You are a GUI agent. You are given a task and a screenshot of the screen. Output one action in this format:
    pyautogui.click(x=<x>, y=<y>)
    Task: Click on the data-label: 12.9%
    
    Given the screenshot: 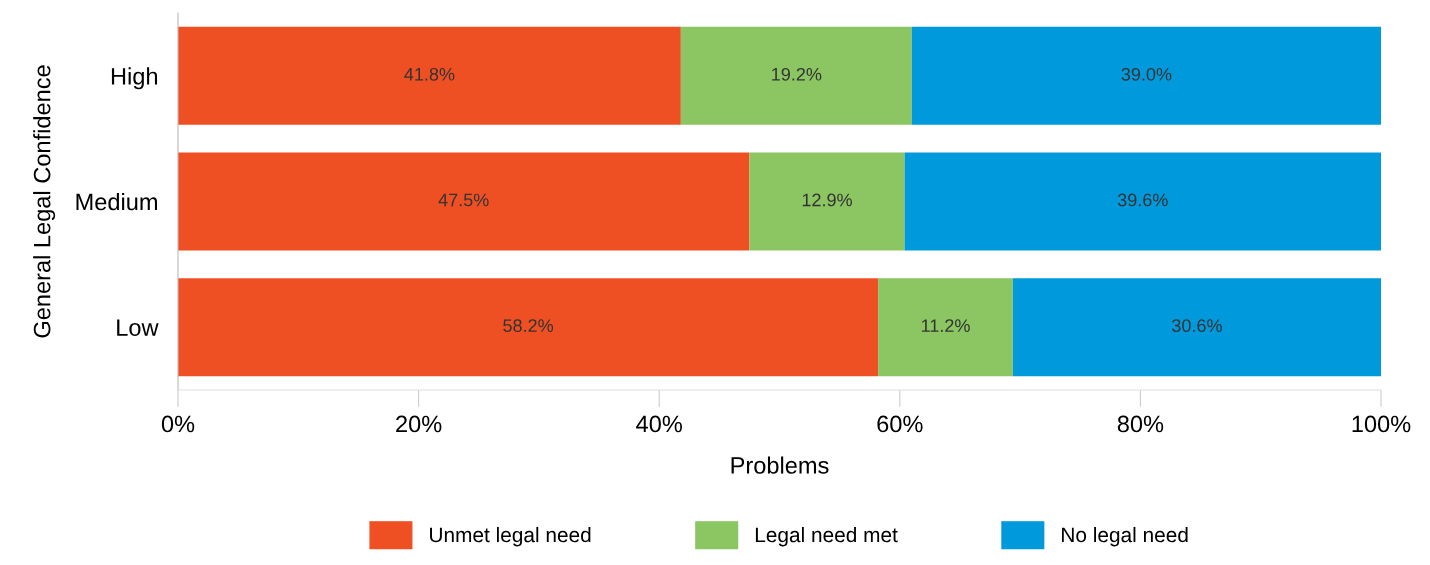 What is the action you would take?
    pyautogui.click(x=827, y=200)
    